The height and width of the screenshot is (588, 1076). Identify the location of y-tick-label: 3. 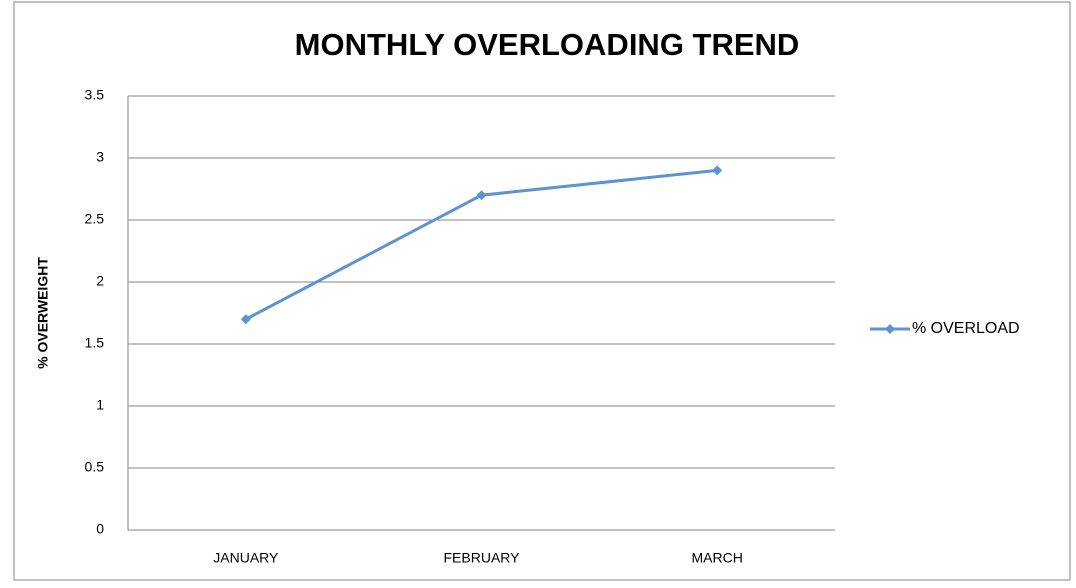
(100, 157).